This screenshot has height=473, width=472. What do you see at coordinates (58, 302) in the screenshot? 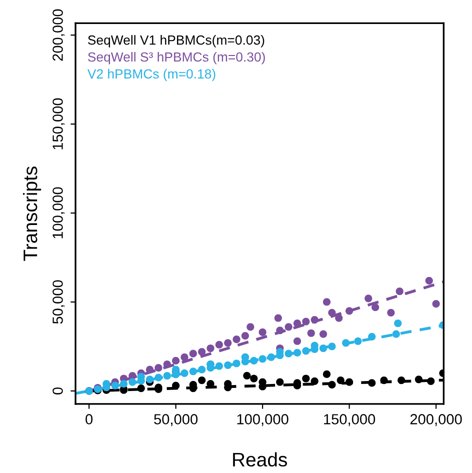
I see `y-tick-label: 50,000` at bounding box center [58, 302].